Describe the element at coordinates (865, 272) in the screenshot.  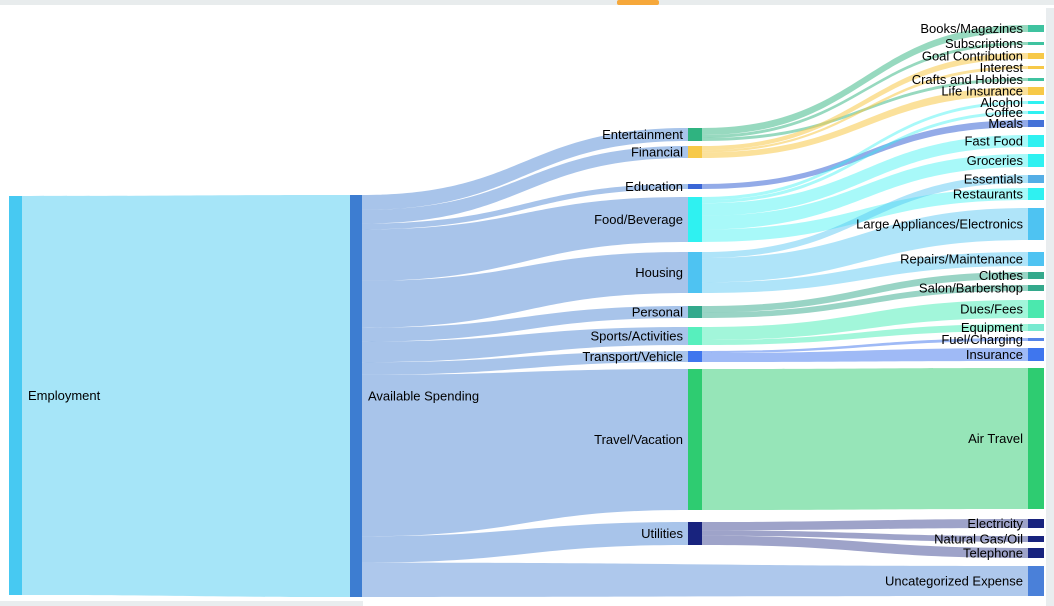
I see `flow-housing-to-repairs` at that location.